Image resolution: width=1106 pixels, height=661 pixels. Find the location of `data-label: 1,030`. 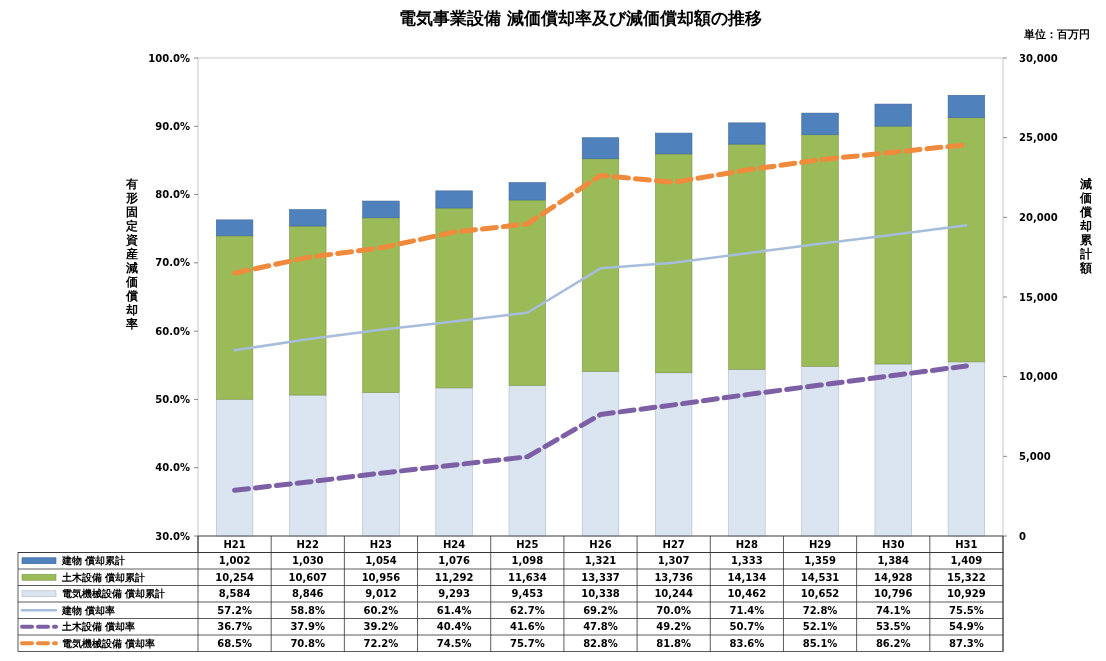

data-label: 1,030 is located at coordinates (307, 561).